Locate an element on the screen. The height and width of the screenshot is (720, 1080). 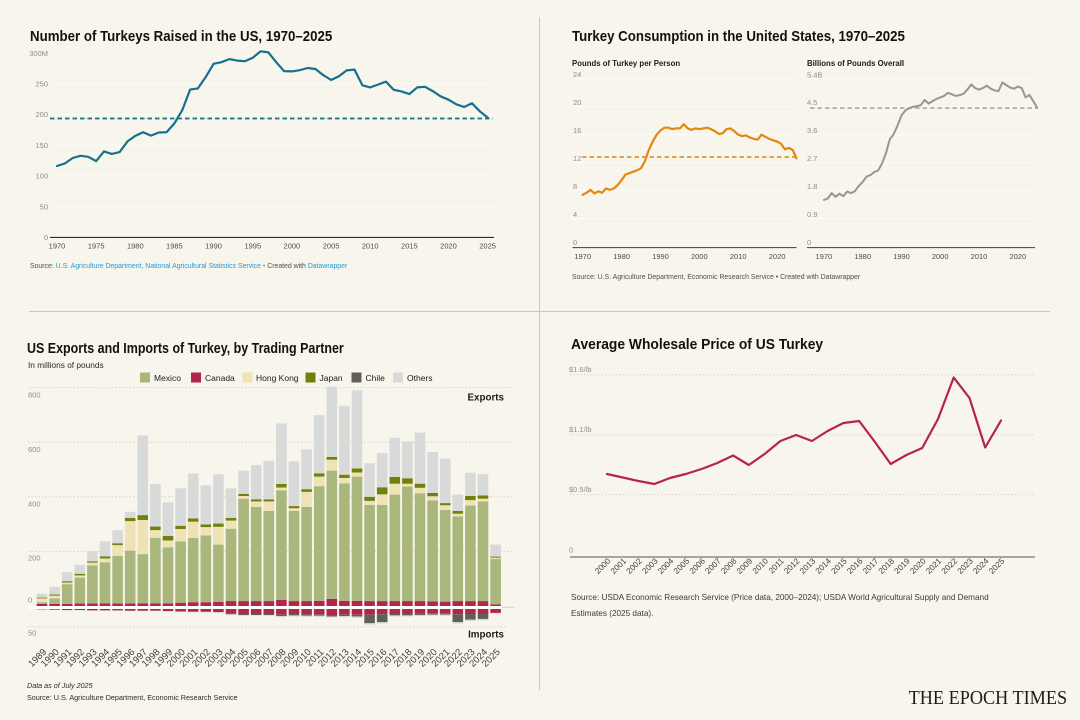
svg-text: 2002 is located at coordinates (635, 566).